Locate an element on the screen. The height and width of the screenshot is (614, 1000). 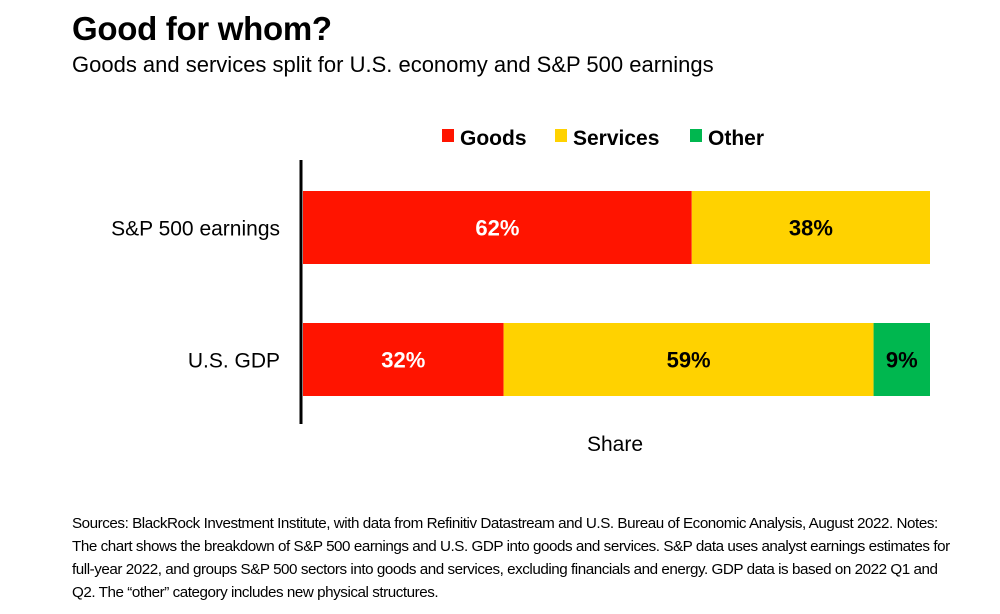
data-label: 38% is located at coordinates (811, 228).